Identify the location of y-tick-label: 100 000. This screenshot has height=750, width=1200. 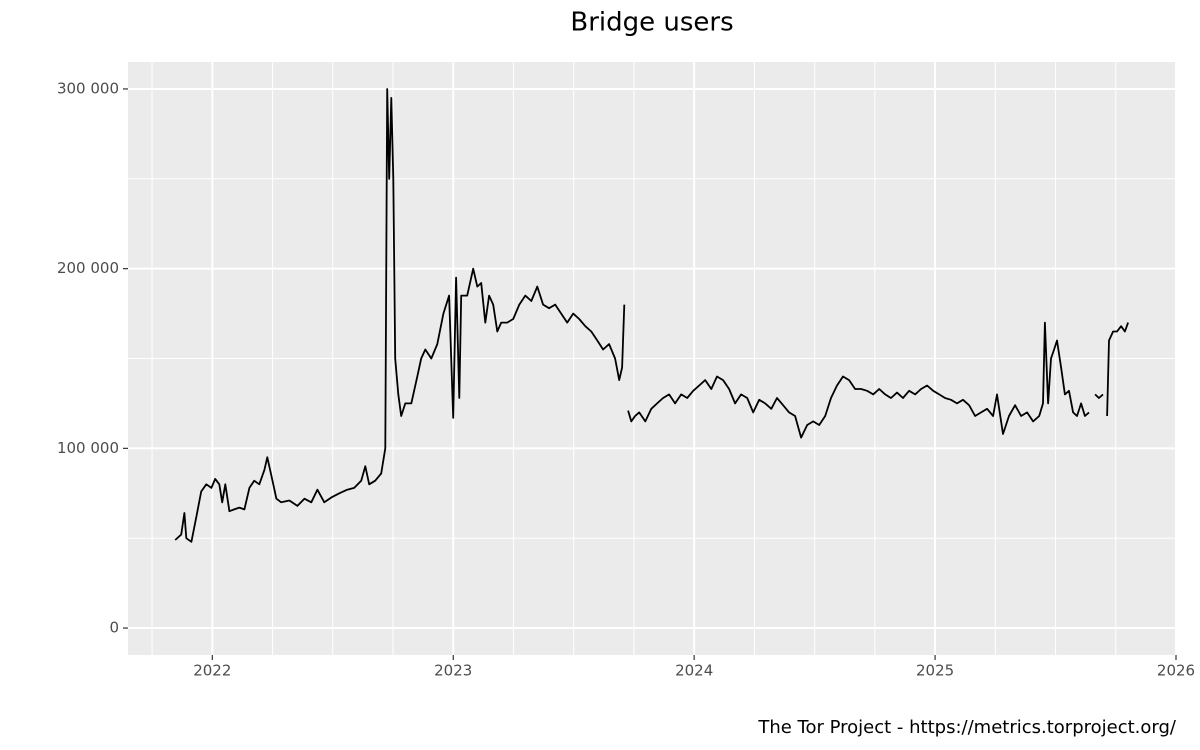
(88, 448).